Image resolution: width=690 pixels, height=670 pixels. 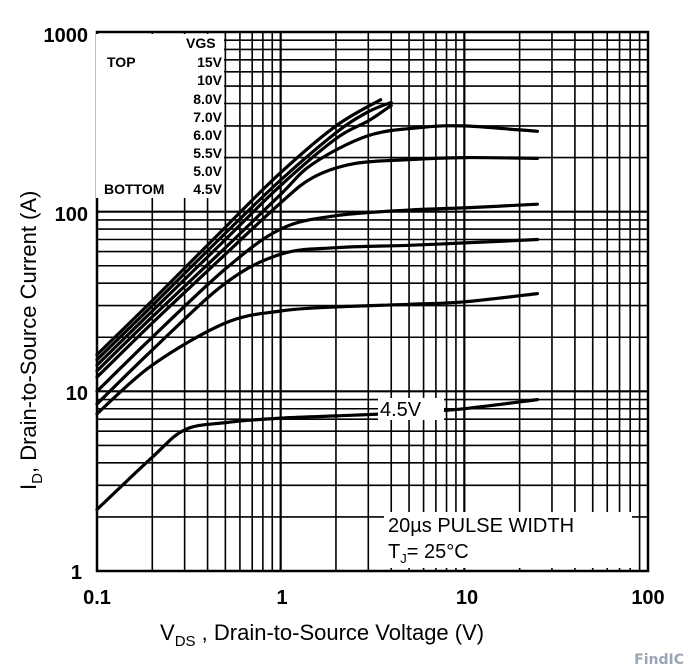 I want to click on legend-header: VGS, so click(x=201, y=43).